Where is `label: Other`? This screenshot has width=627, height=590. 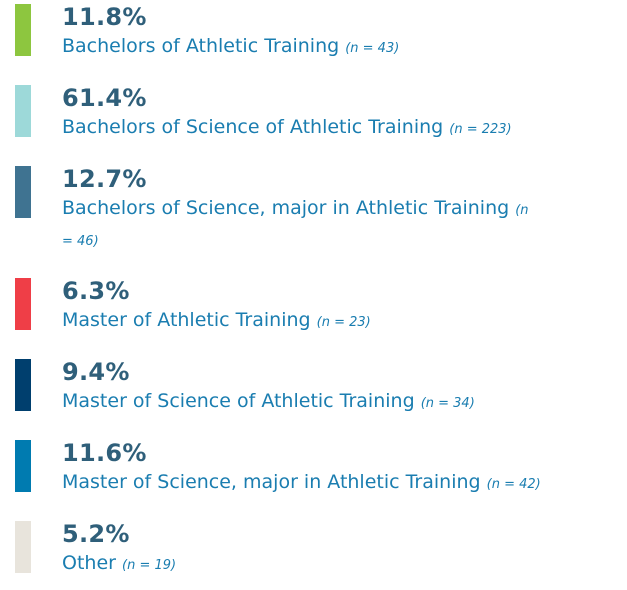
label: Other is located at coordinates (89, 563).